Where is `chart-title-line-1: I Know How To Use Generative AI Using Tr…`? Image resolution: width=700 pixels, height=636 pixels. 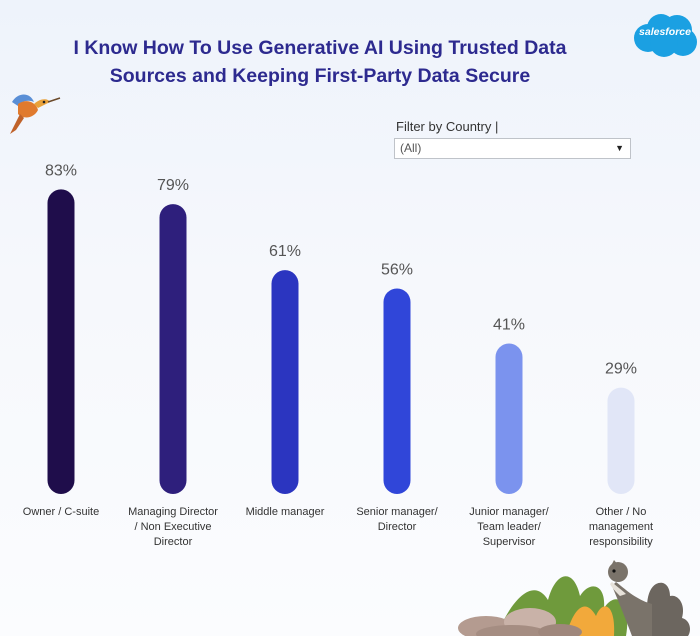 chart-title-line-1: I Know How To Use Generative AI Using Tr… is located at coordinates (320, 48).